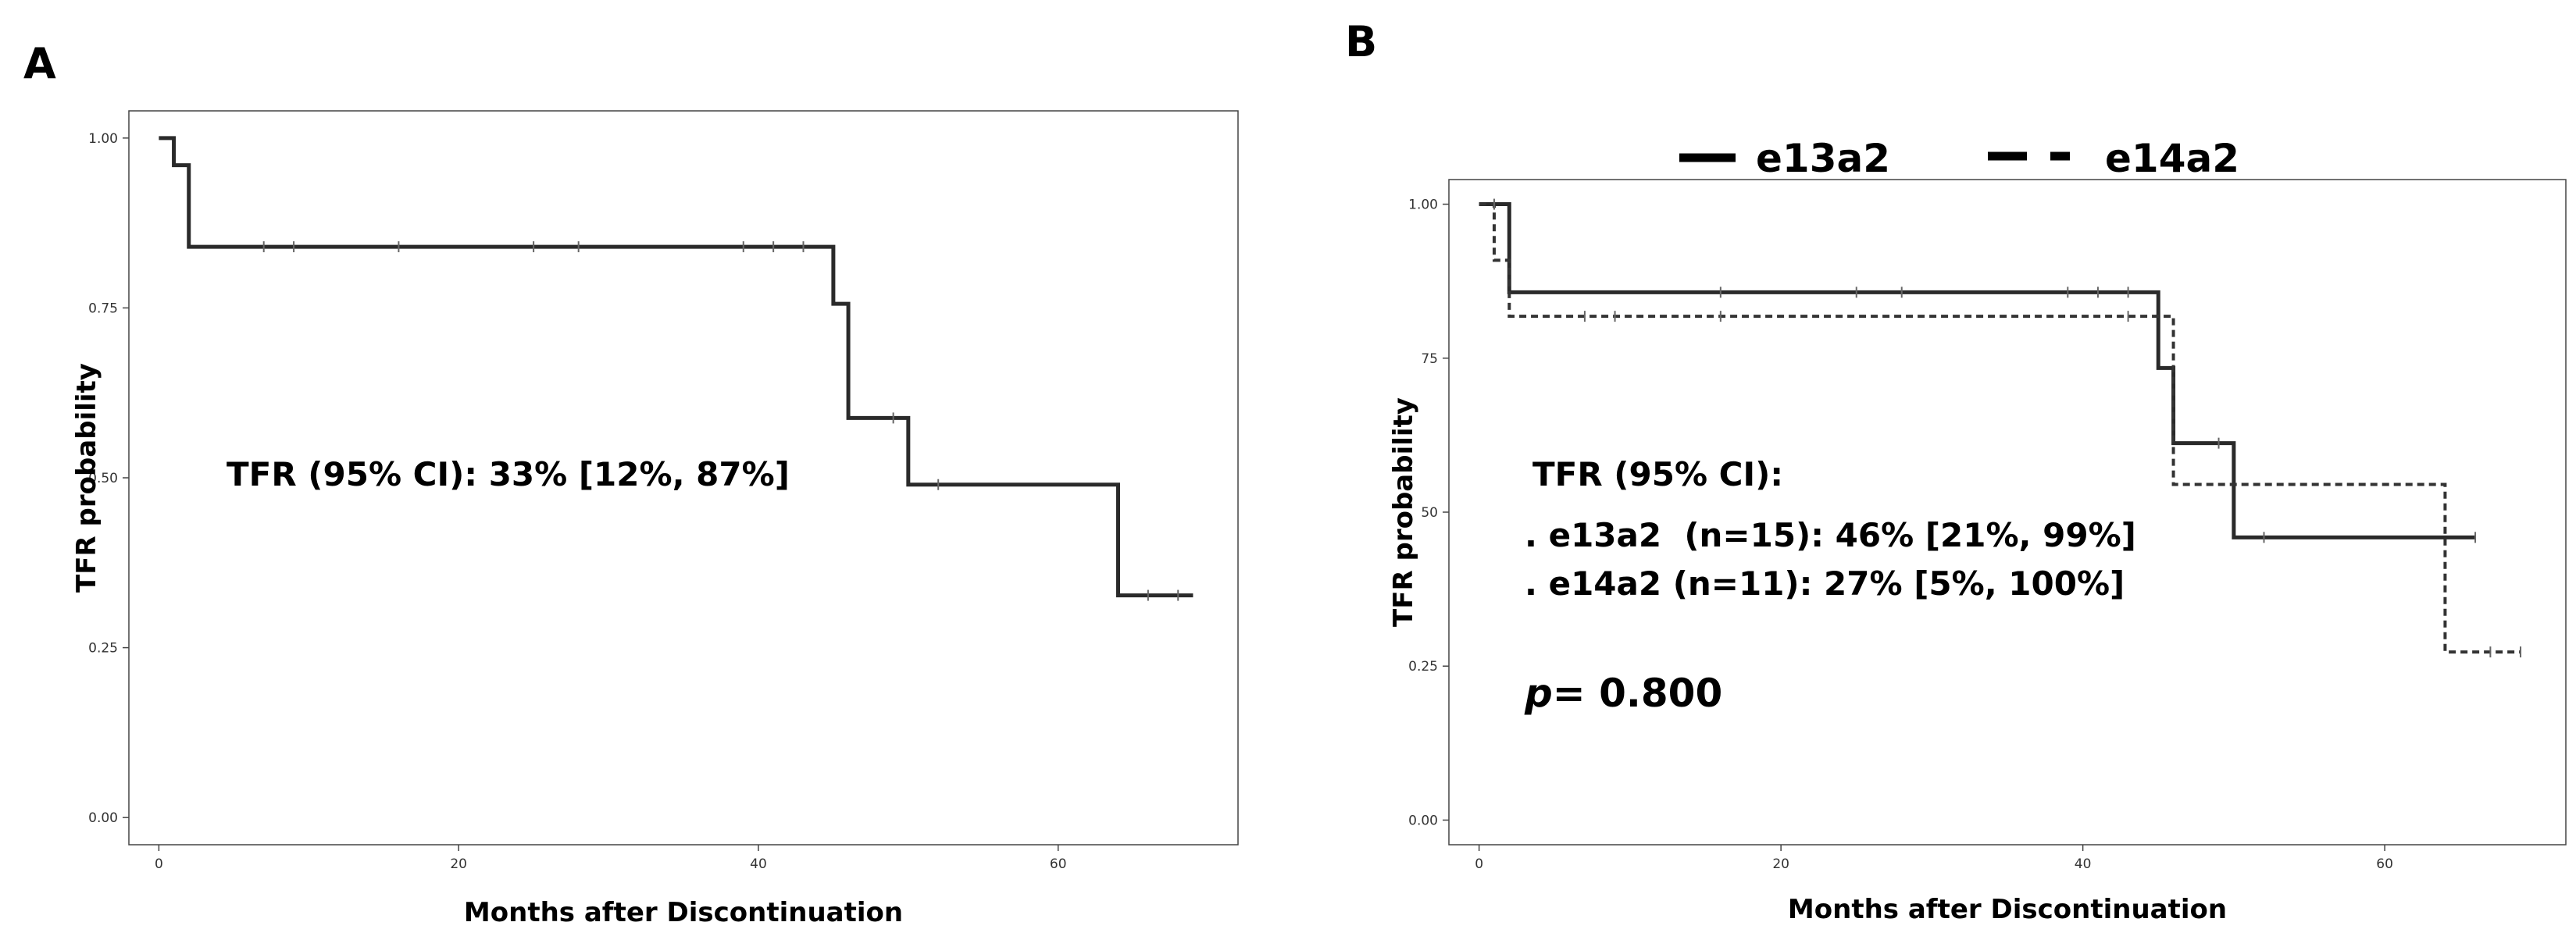 This screenshot has height=947, width=2576. What do you see at coordinates (1823, 158) in the screenshot?
I see `legend-e13a2-label: e13a2` at bounding box center [1823, 158].